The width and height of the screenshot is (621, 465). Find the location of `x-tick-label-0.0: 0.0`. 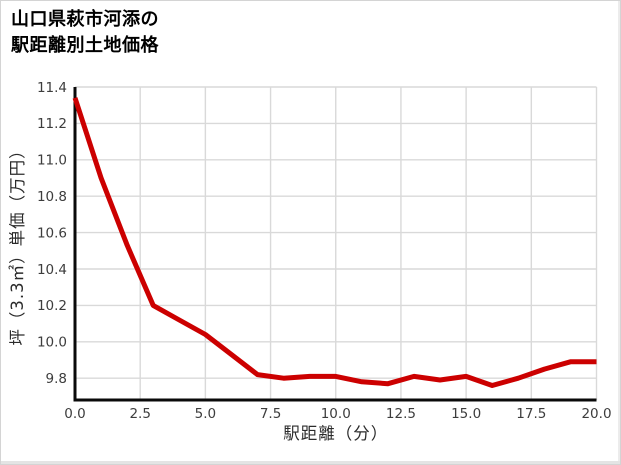

x-tick-label-0.0: 0.0 is located at coordinates (74, 414).